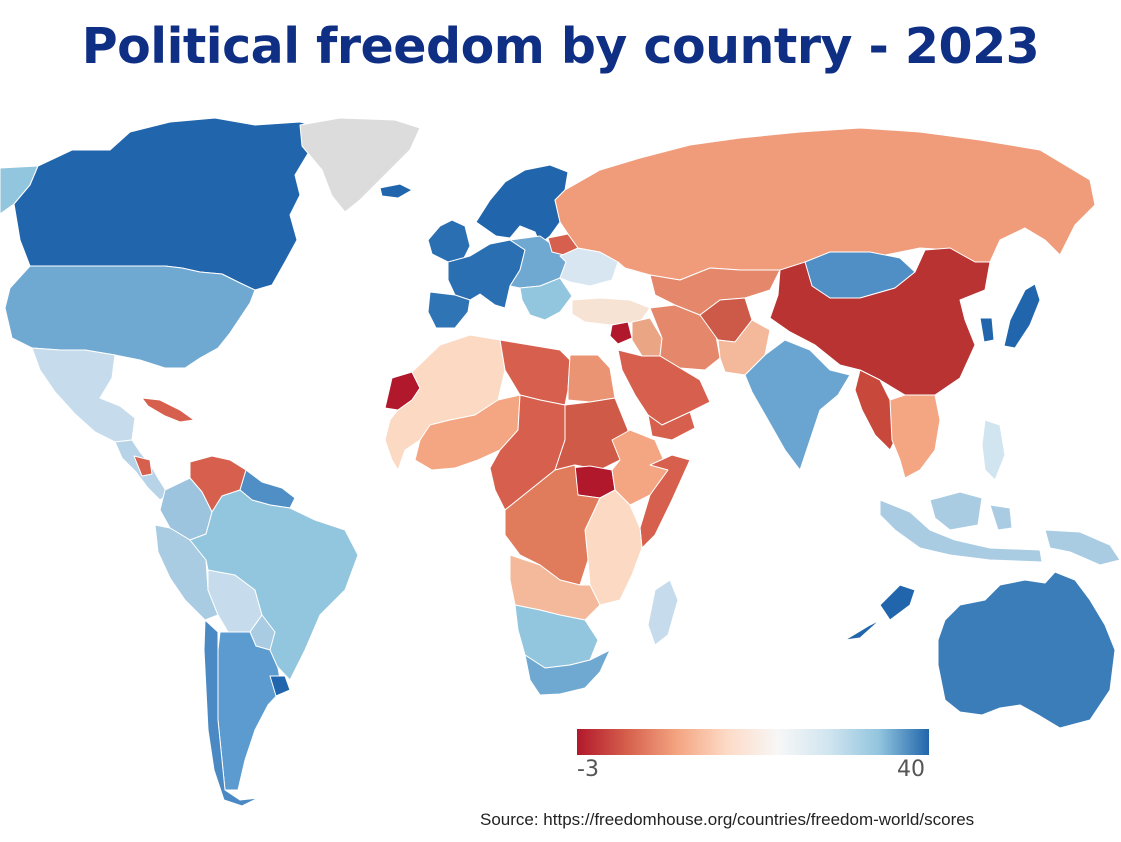 This screenshot has height=842, width=1121. I want to click on region-philippines, so click(993, 450).